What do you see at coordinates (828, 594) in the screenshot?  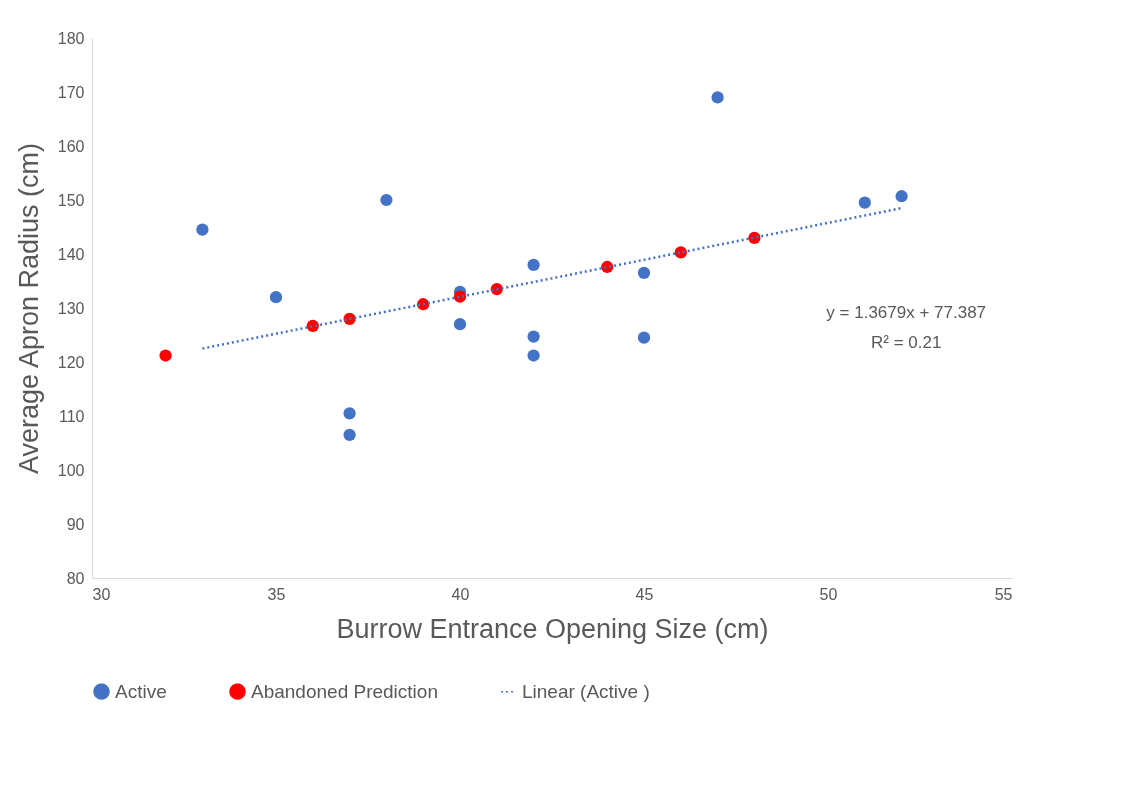 I see `x-tick-label: 50` at bounding box center [828, 594].